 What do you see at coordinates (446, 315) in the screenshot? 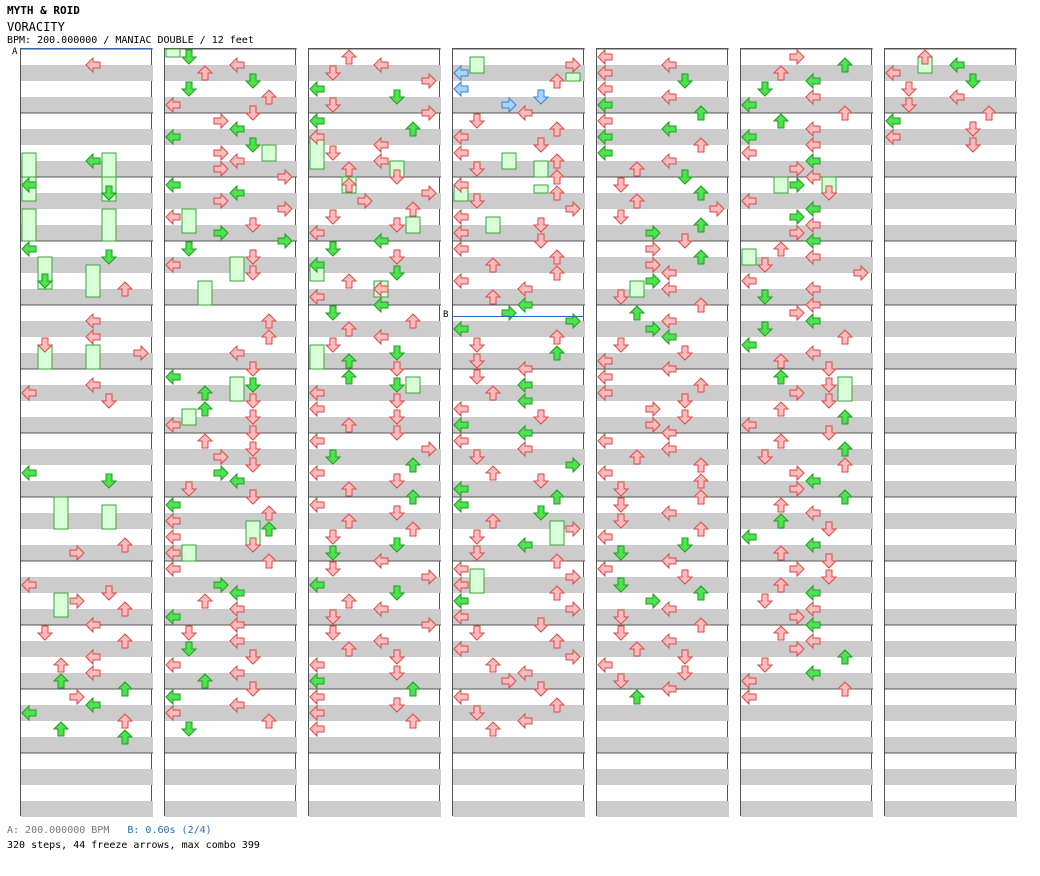
I see `marker-b: B` at bounding box center [446, 315].